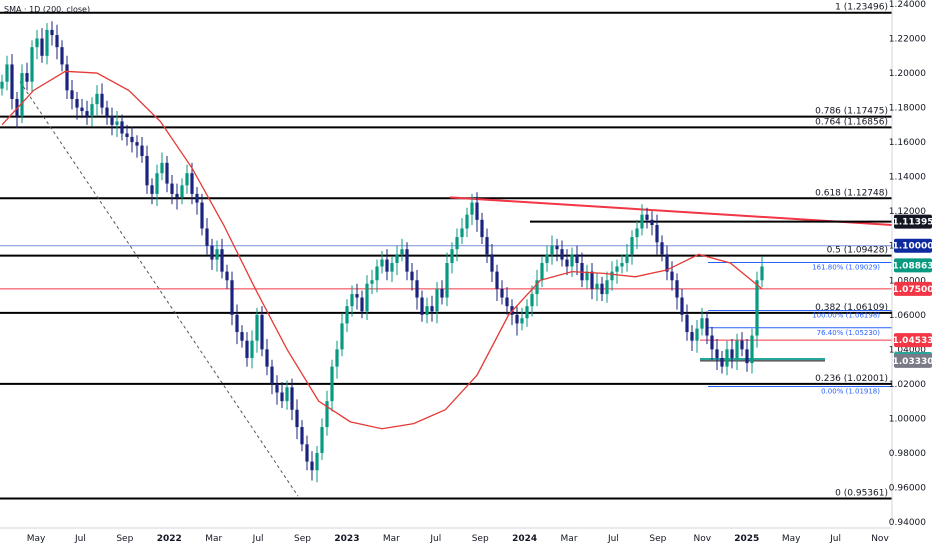 The height and width of the screenshot is (550, 932). I want to click on price-tag-label: 1.03330, so click(912, 362).